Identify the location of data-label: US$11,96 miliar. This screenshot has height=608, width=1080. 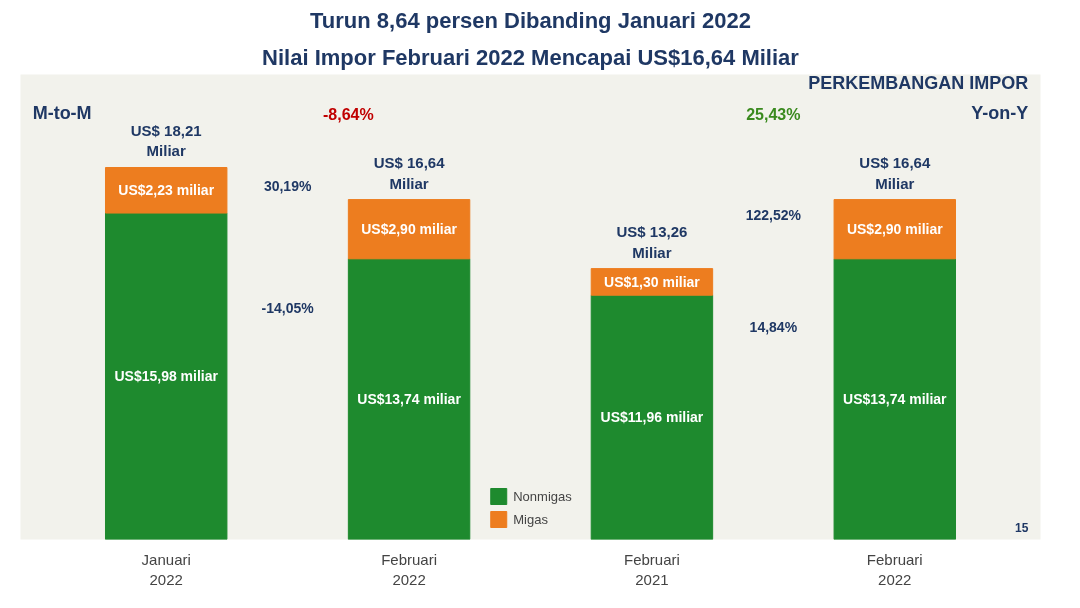
(652, 417).